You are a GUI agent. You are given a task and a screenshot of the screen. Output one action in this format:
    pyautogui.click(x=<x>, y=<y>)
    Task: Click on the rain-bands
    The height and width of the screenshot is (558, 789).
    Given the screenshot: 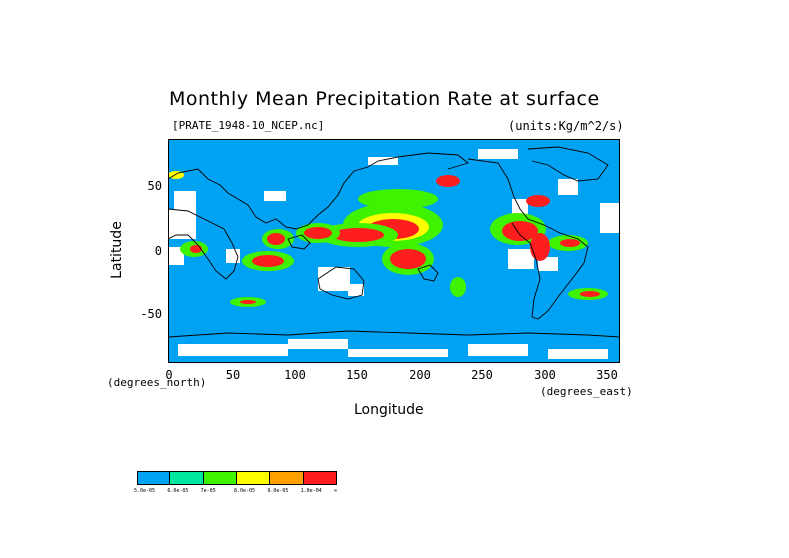 What is the action you would take?
    pyautogui.click(x=388, y=239)
    